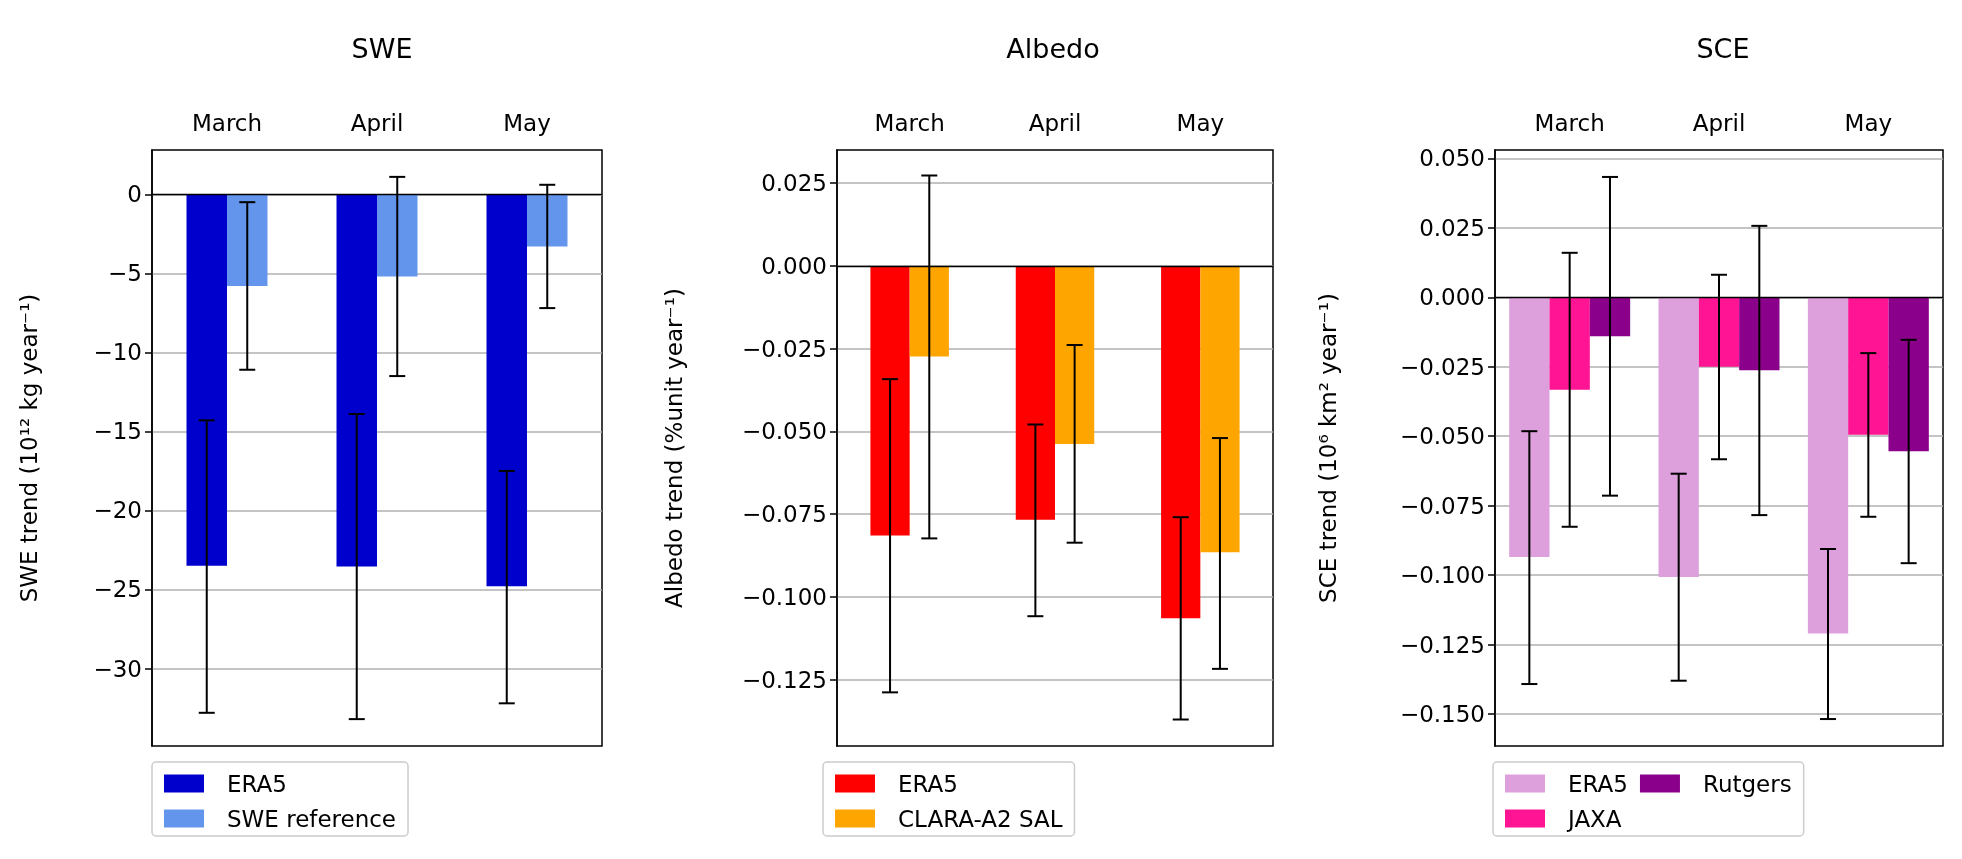 The height and width of the screenshot is (859, 1962). Describe the element at coordinates (1747, 783) in the screenshot. I see `legend-label: Rutgers` at that location.